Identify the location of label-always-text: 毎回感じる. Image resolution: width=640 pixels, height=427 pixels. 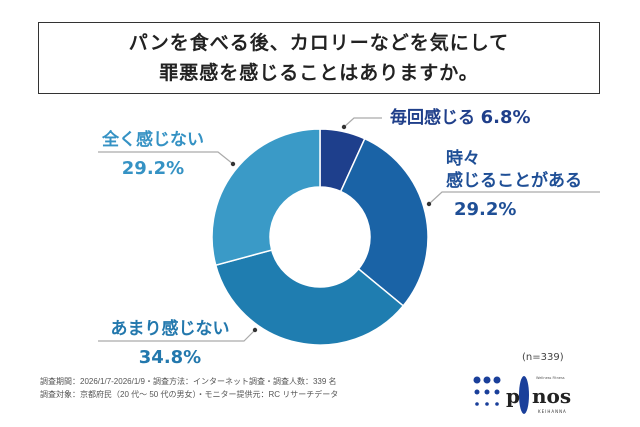
(432, 118).